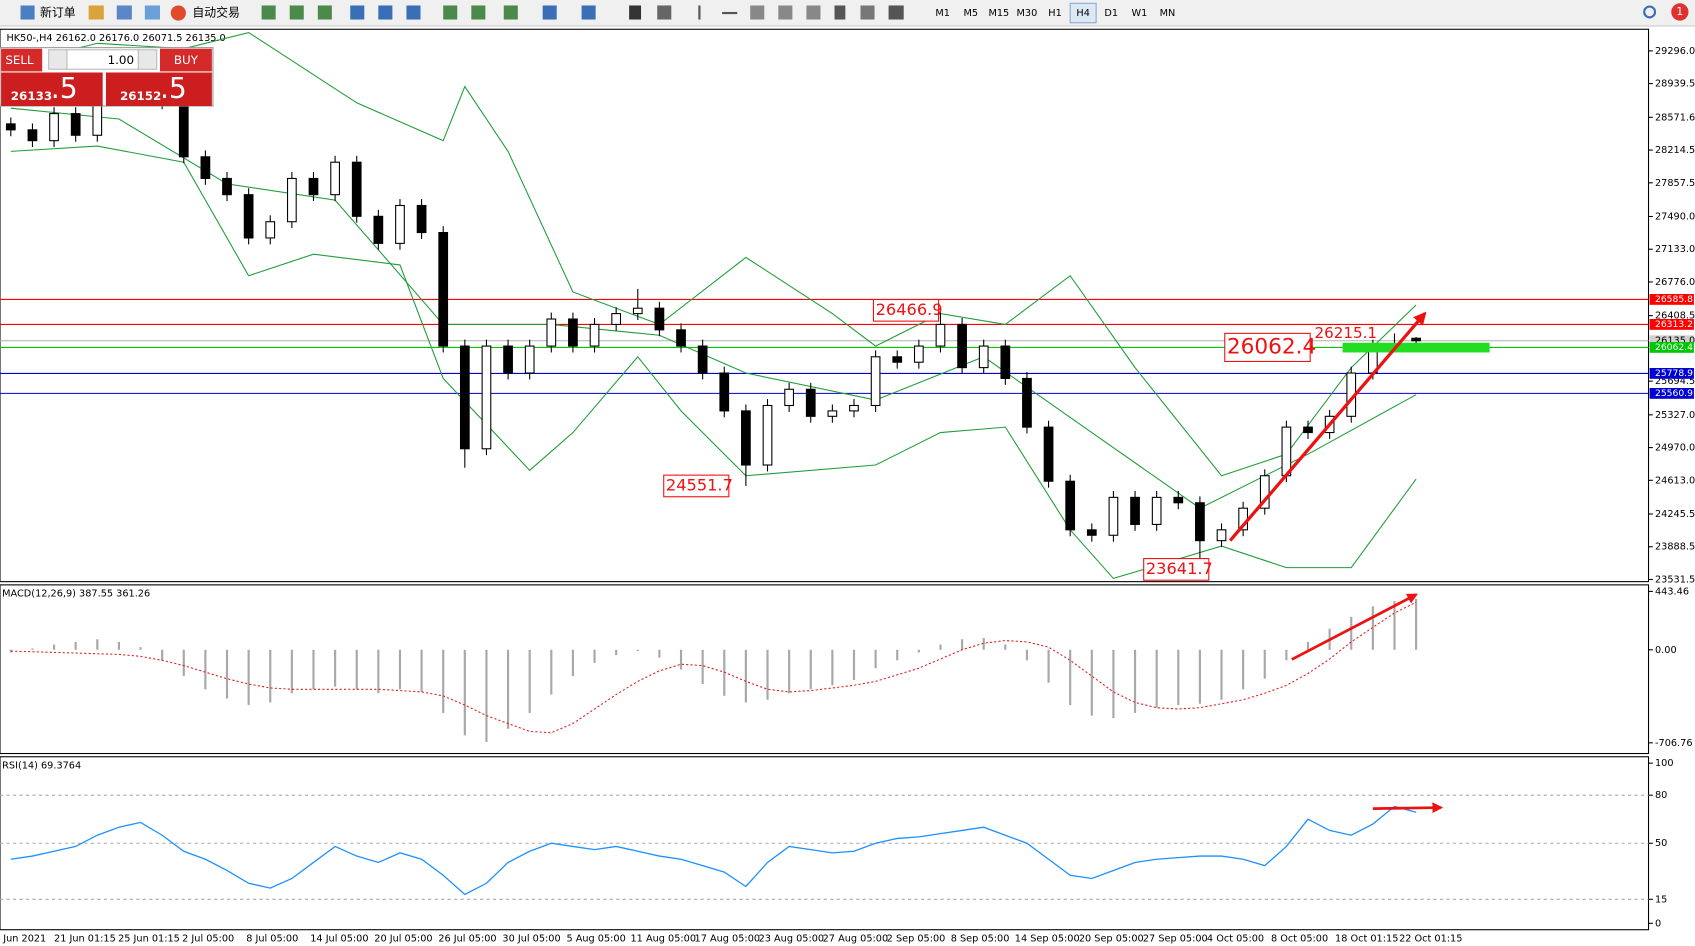 This screenshot has height=946, width=1695. What do you see at coordinates (216, 13) in the screenshot?
I see `auto-trading-button: 自动交易` at bounding box center [216, 13].